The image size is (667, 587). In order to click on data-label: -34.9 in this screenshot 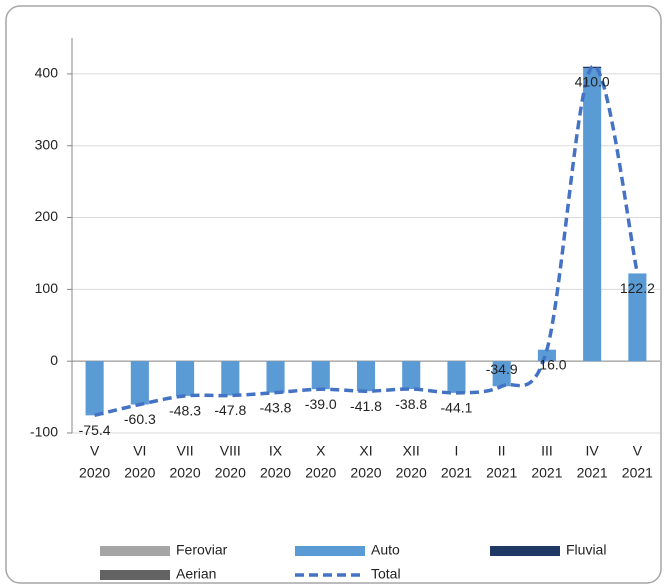, I will do `click(502, 369)`.